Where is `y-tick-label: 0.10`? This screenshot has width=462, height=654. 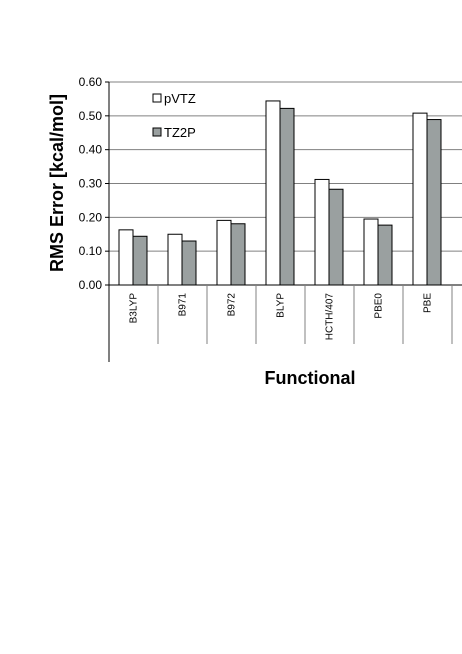 y-tick-label: 0.10 is located at coordinates (91, 251).